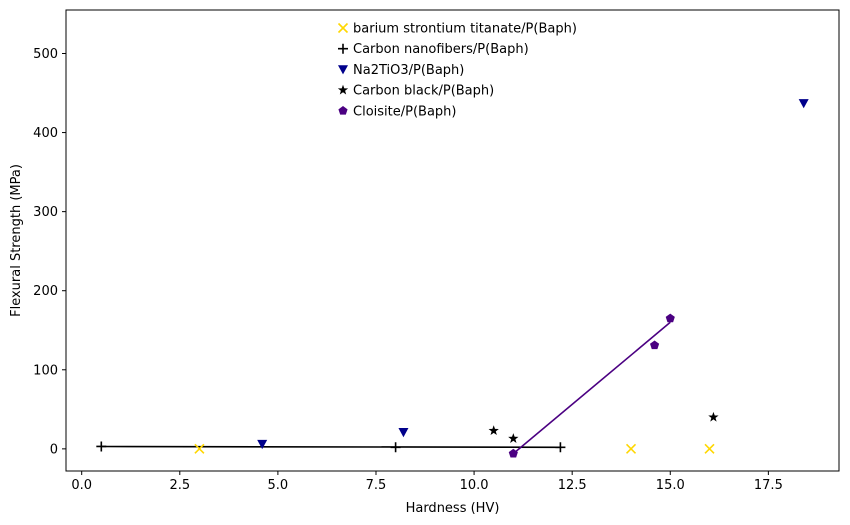 The height and width of the screenshot is (525, 850). Describe the element at coordinates (49, 252) in the screenshot. I see `y-axis-ticks: 0 100 200 300 400 500` at that location.